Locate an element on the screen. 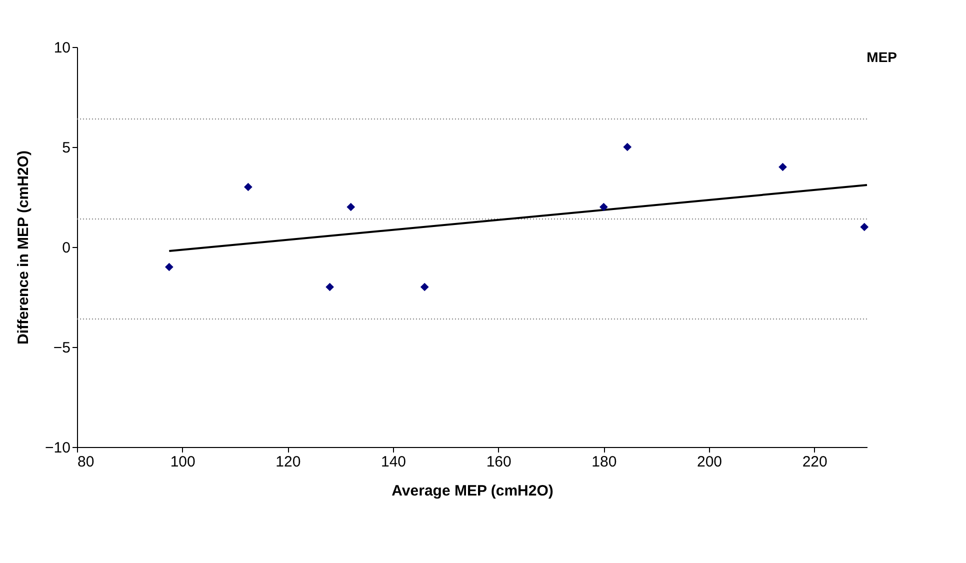 The image size is (966, 563). x-tick-label: 120 is located at coordinates (288, 462).